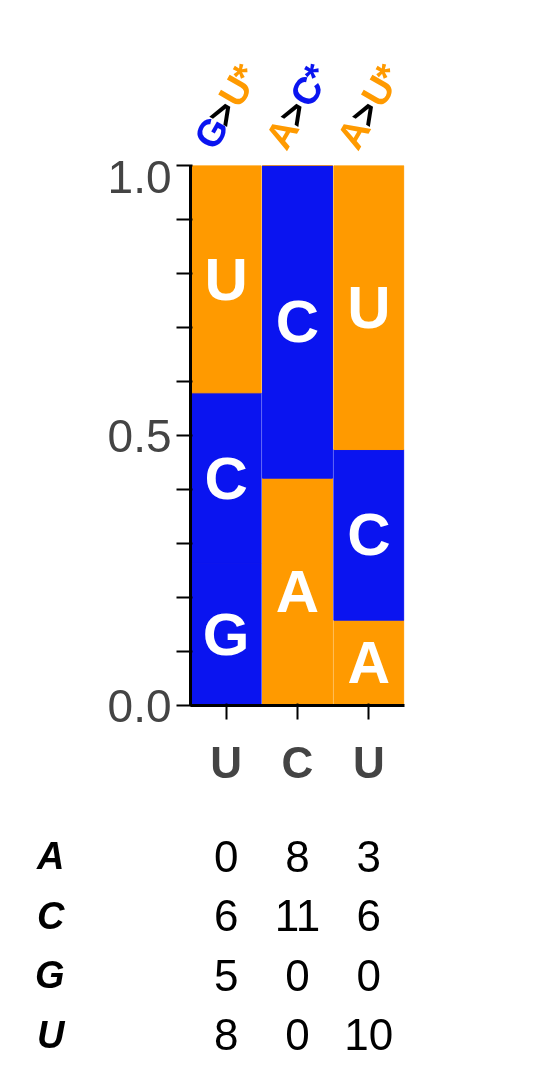 The image size is (544, 1070). I want to click on data-label: 5, so click(226, 975).